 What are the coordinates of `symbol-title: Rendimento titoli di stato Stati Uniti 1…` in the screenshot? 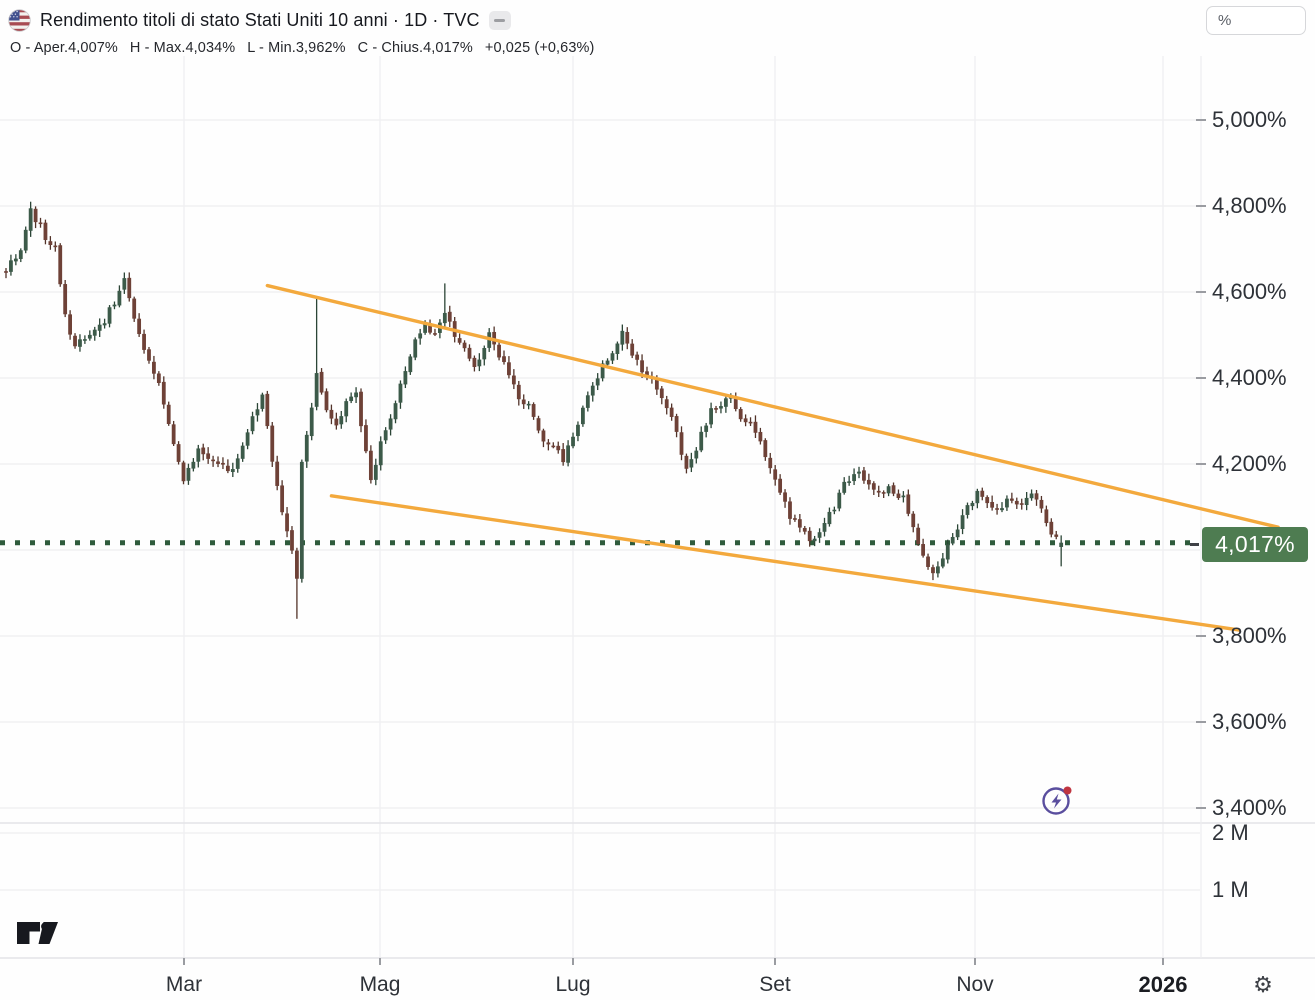 It's located at (260, 20).